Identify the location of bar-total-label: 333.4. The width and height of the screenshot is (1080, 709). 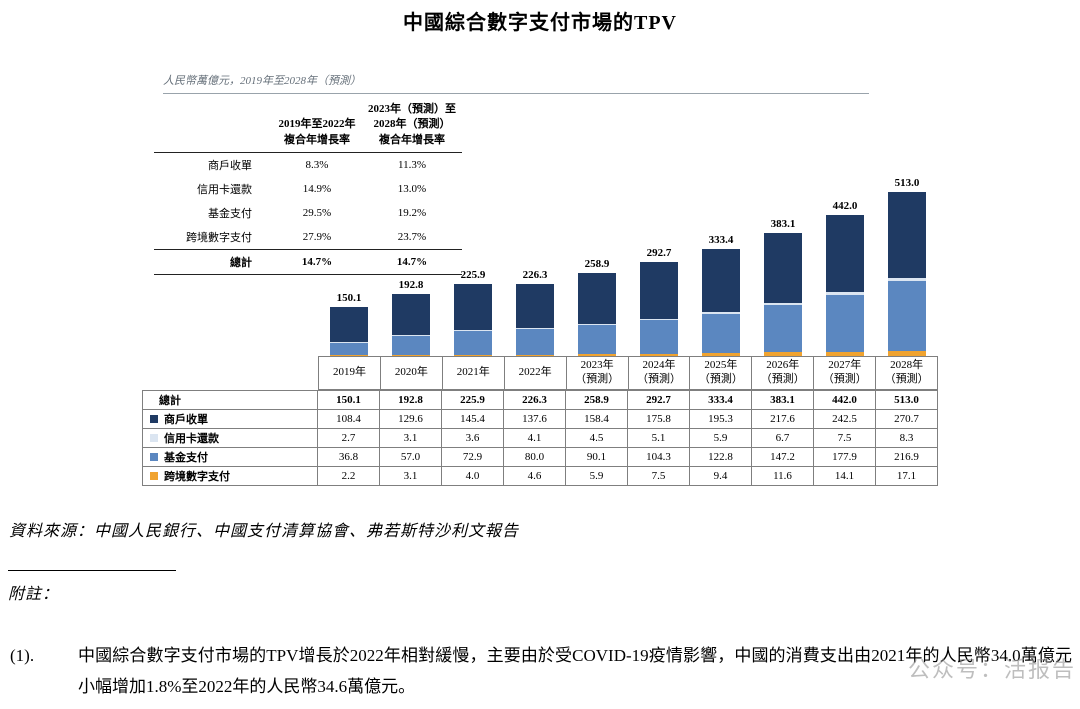
(721, 240).